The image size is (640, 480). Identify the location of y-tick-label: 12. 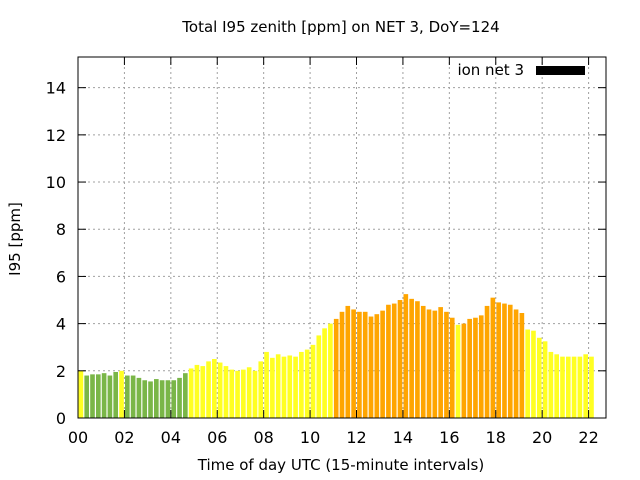
(56, 135).